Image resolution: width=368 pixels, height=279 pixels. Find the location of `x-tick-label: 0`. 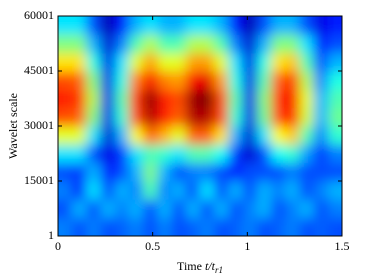

x-tick-label: 0 is located at coordinates (58, 246).